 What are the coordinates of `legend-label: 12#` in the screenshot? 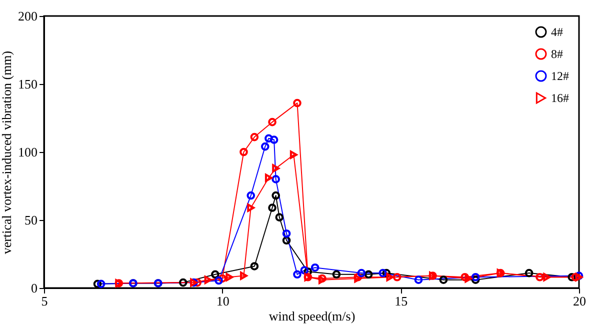 It's located at (560, 76).